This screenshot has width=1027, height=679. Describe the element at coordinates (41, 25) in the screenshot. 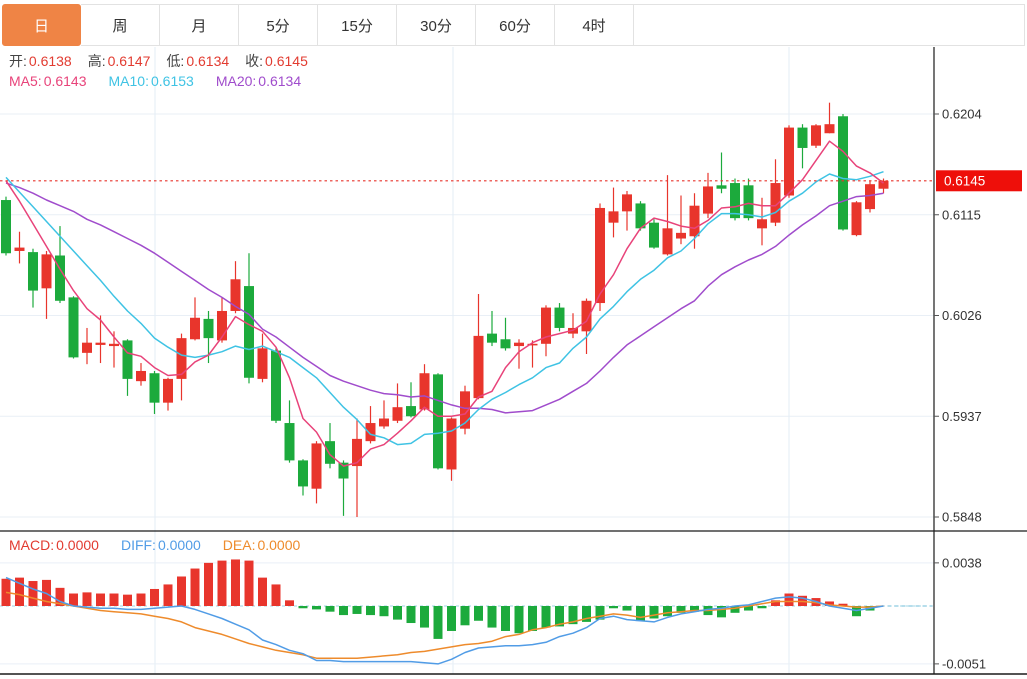

I see `tab-interval-日: 日` at that location.